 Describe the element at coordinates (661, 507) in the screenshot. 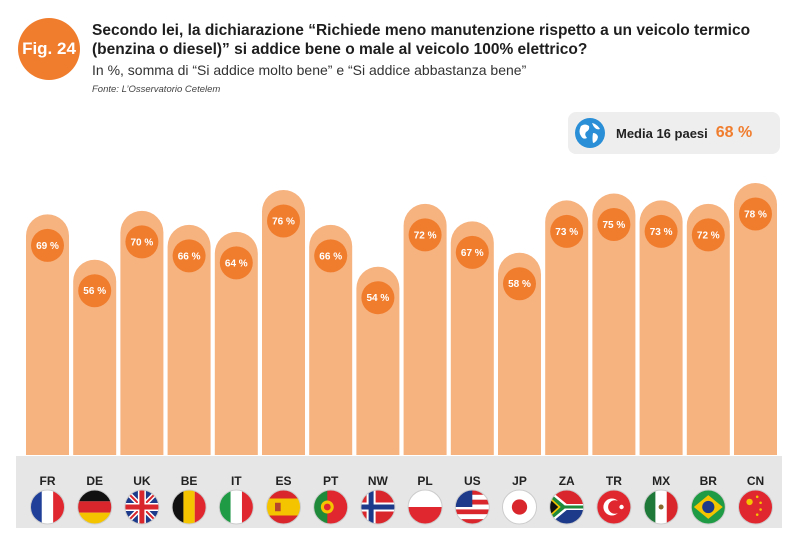

I see `mexico-flag-icon` at that location.